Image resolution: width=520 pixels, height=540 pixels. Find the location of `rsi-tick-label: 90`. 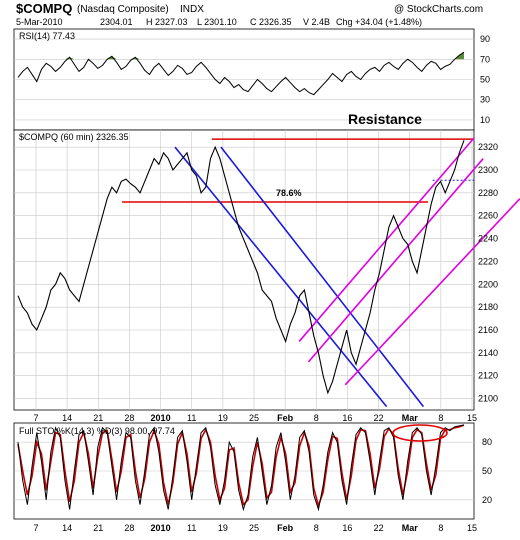

rsi-tick-label: 90 is located at coordinates (485, 39).